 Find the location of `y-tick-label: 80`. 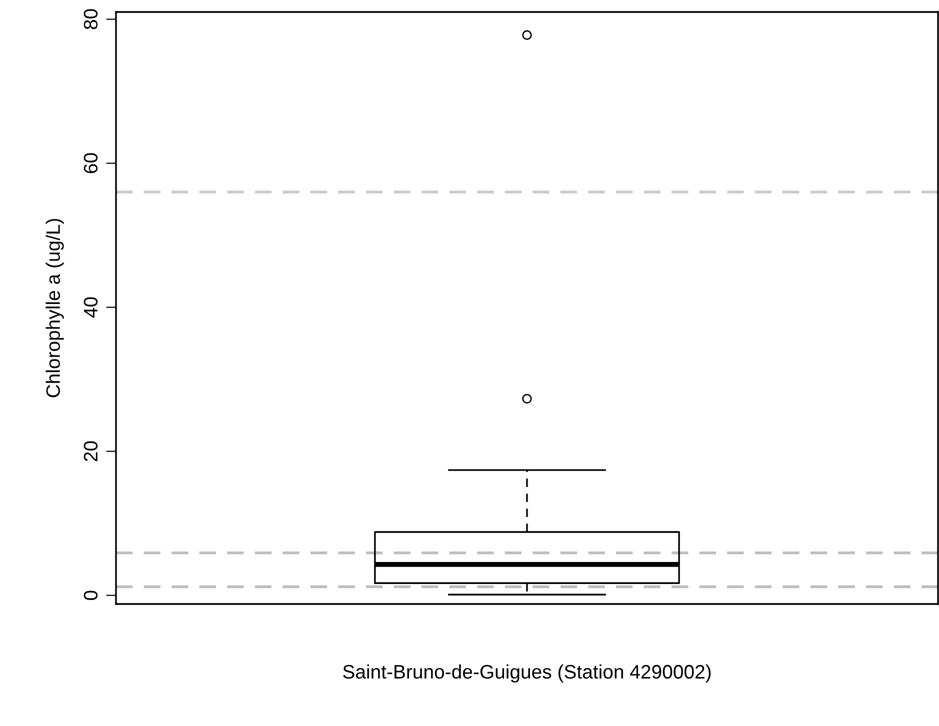

y-tick-label: 80 is located at coordinates (91, 19).